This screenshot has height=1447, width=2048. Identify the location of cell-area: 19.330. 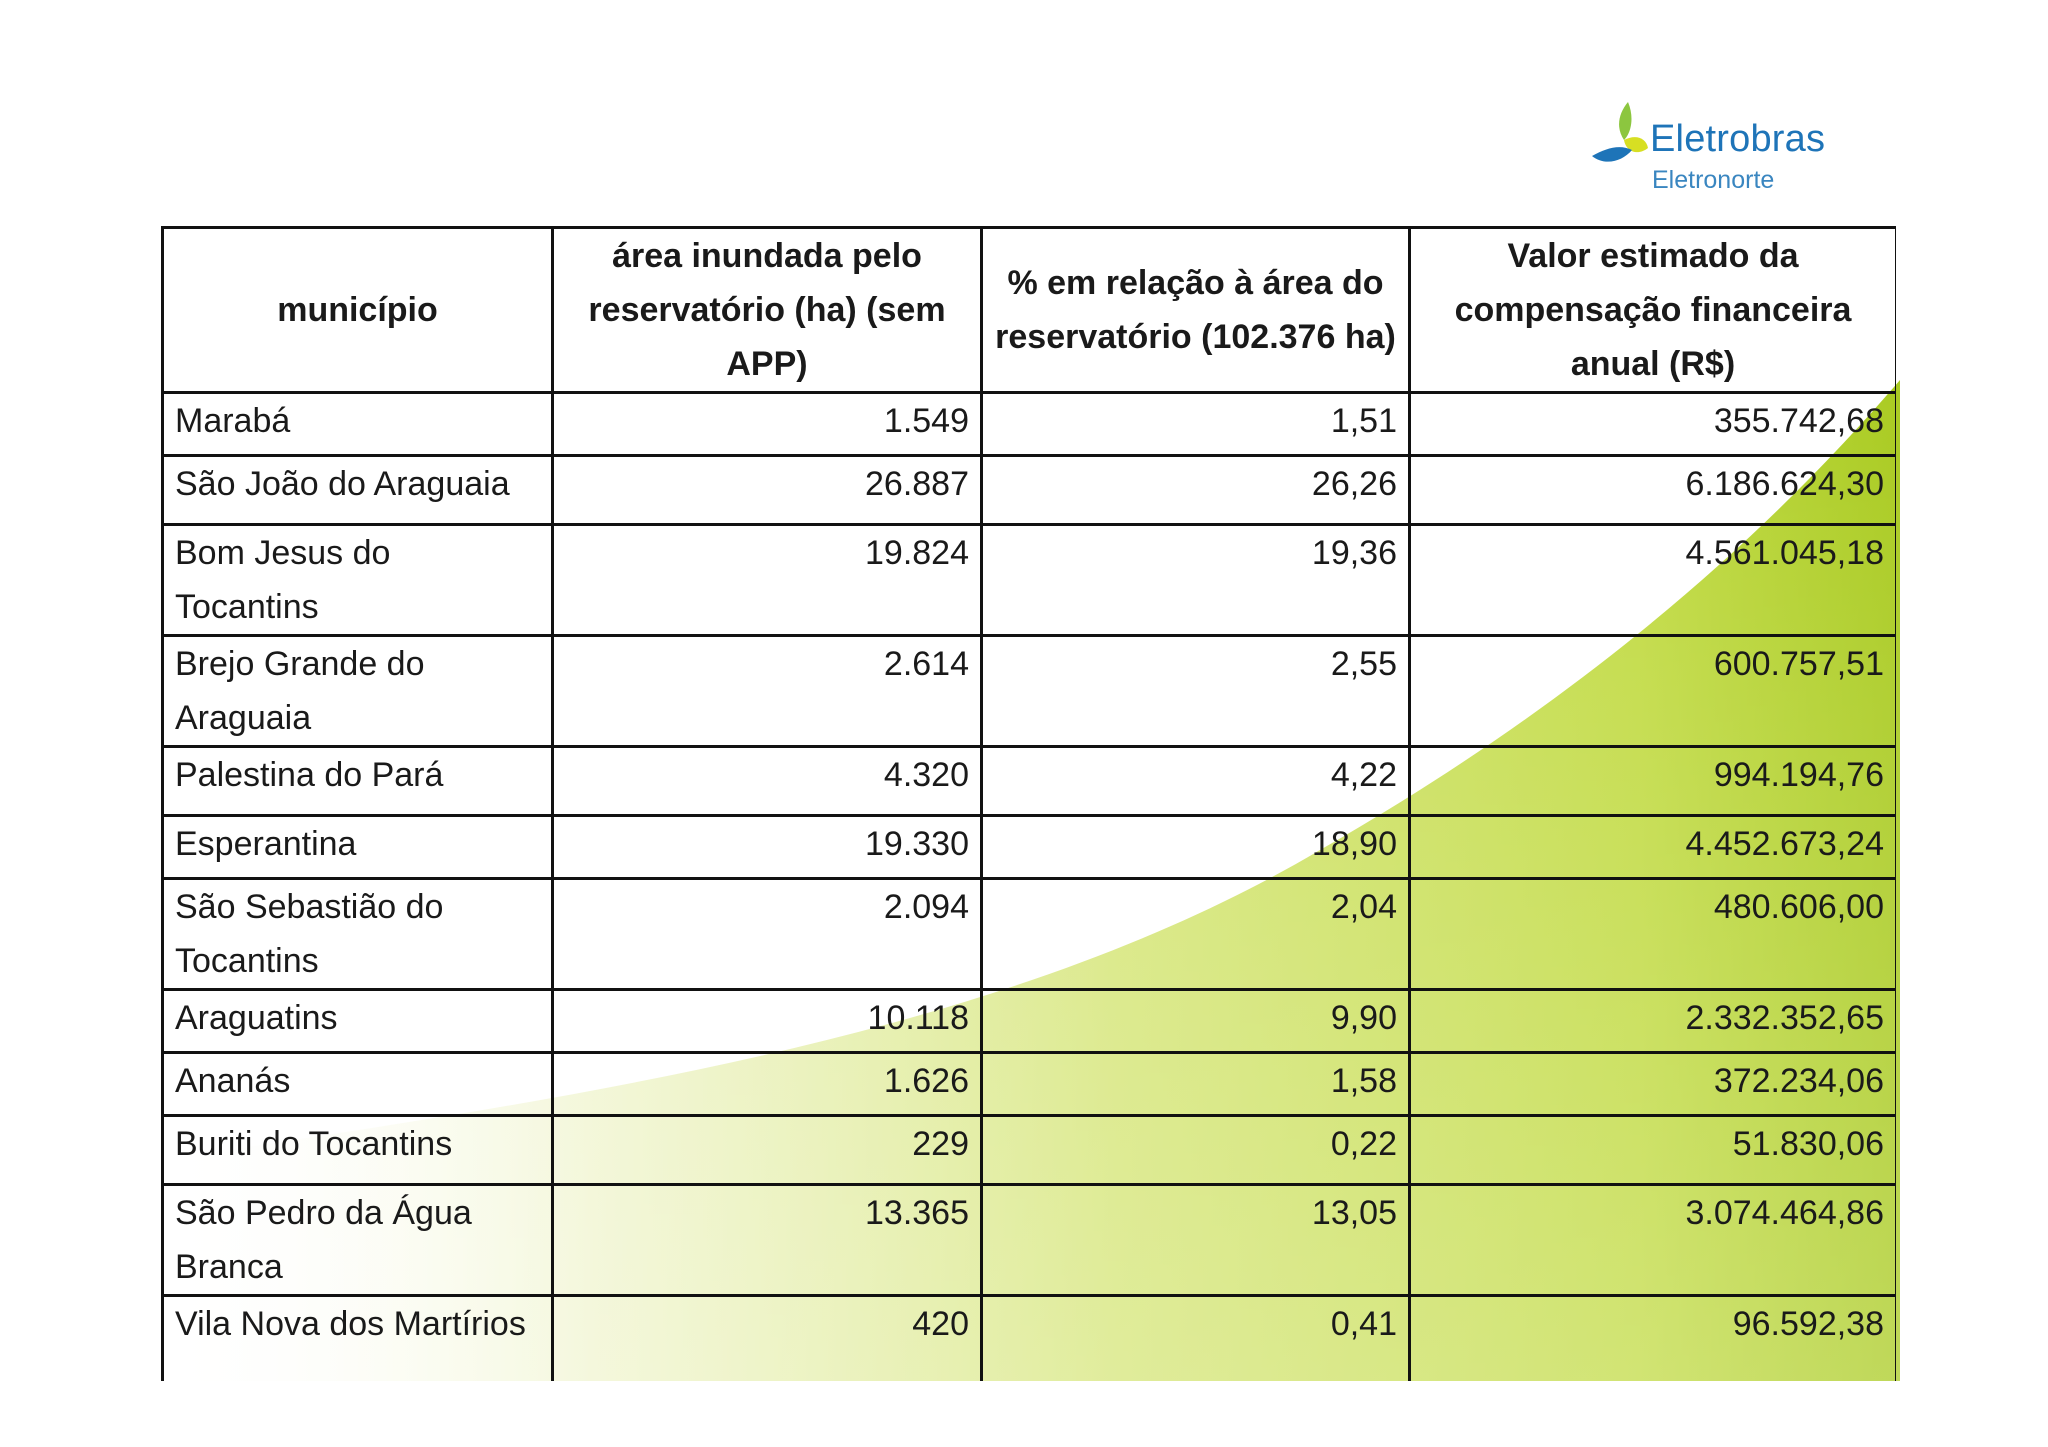
(767, 847).